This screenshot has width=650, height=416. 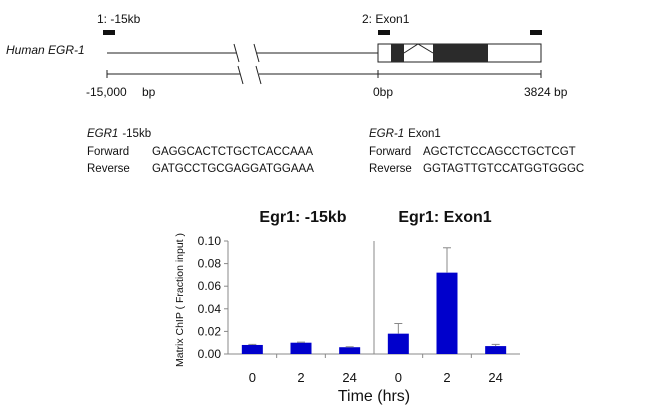 What do you see at coordinates (149, 92) in the screenshot?
I see `scale-label-bp: bp` at bounding box center [149, 92].